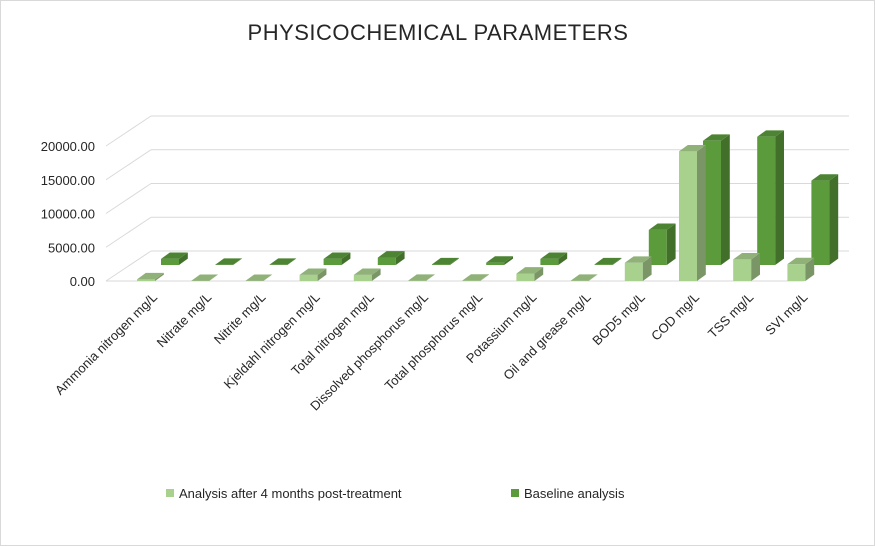 The width and height of the screenshot is (875, 546). What do you see at coordinates (68, 146) in the screenshot?
I see `y-tick-label: 20000.00` at bounding box center [68, 146].